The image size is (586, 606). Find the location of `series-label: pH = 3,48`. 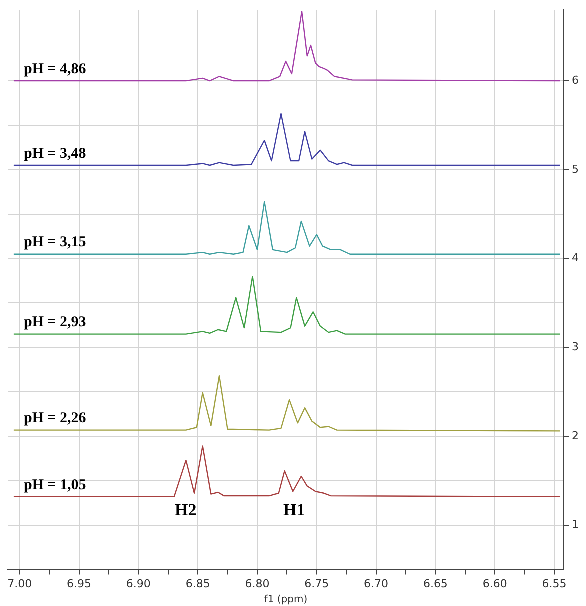

series-label: pH = 3,48 is located at coordinates (55, 154).